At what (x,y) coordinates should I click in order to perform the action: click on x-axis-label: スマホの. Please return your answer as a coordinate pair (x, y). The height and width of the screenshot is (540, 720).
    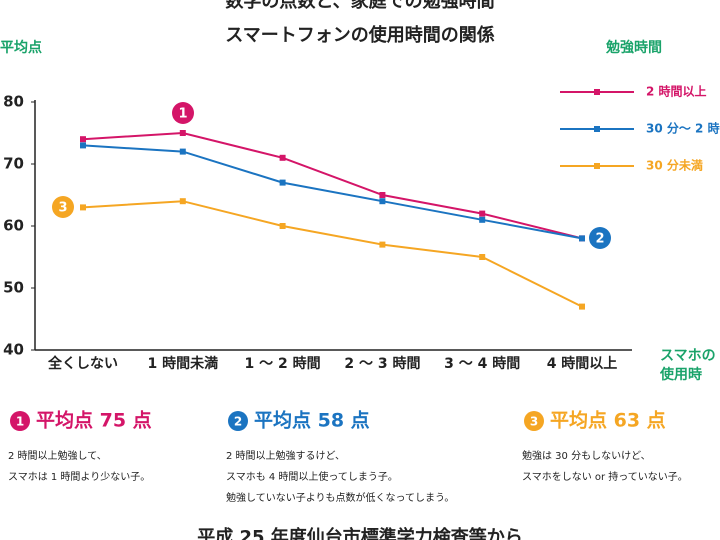
    Looking at the image, I should click on (688, 356).